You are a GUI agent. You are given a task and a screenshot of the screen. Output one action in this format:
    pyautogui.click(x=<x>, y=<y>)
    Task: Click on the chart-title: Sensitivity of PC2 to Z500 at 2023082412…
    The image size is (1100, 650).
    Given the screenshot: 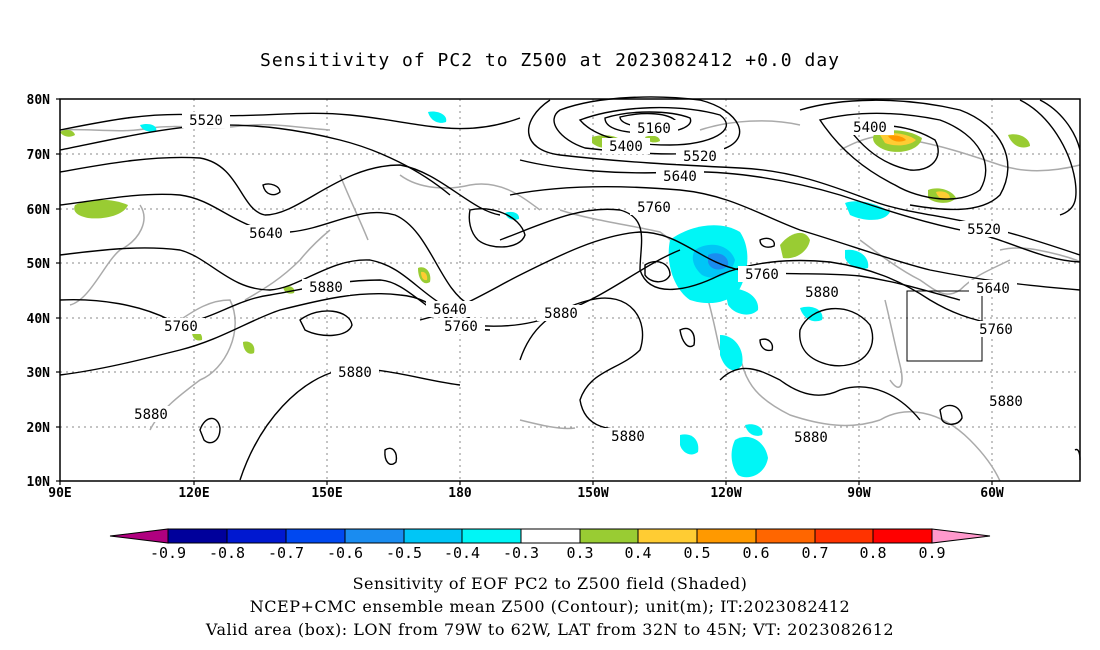 What is the action you would take?
    pyautogui.click(x=549, y=60)
    